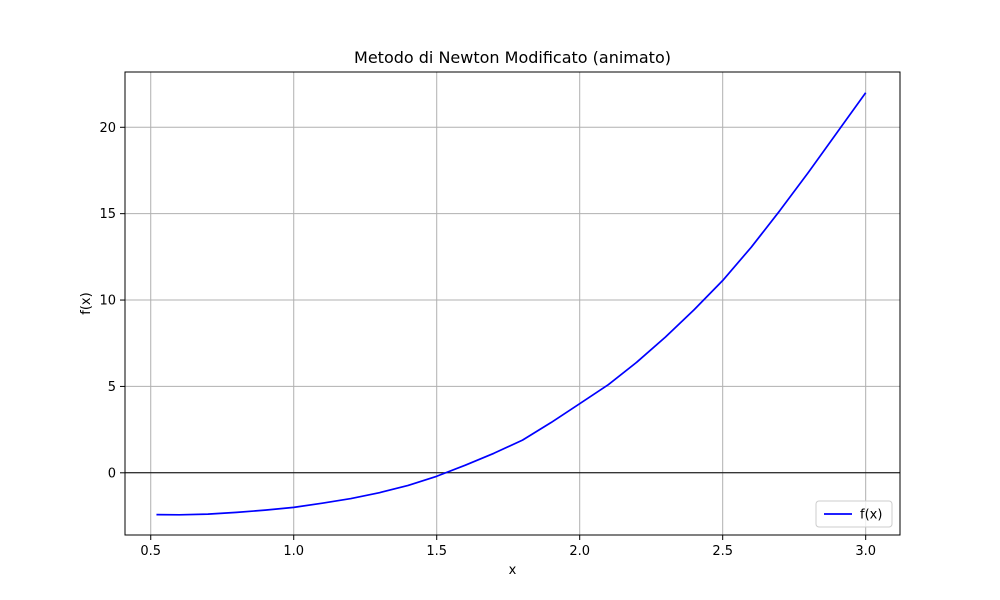 This screenshot has width=1000, height=600. Describe the element at coordinates (86, 303) in the screenshot. I see `y-axis-label: f(x)` at that location.